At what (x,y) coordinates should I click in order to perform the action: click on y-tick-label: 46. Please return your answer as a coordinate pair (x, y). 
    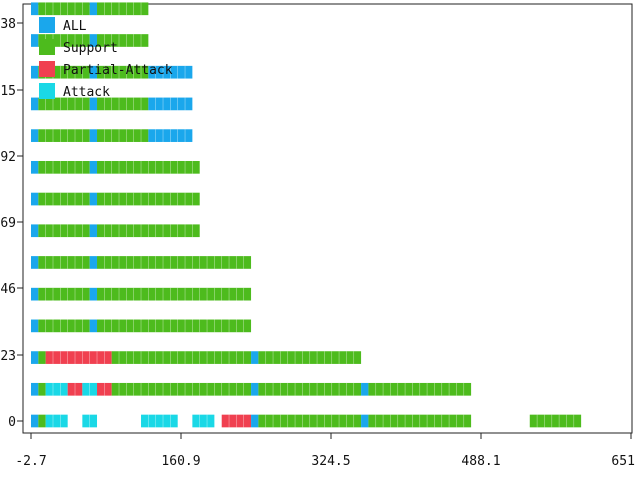
    Looking at the image, I should click on (8, 289).